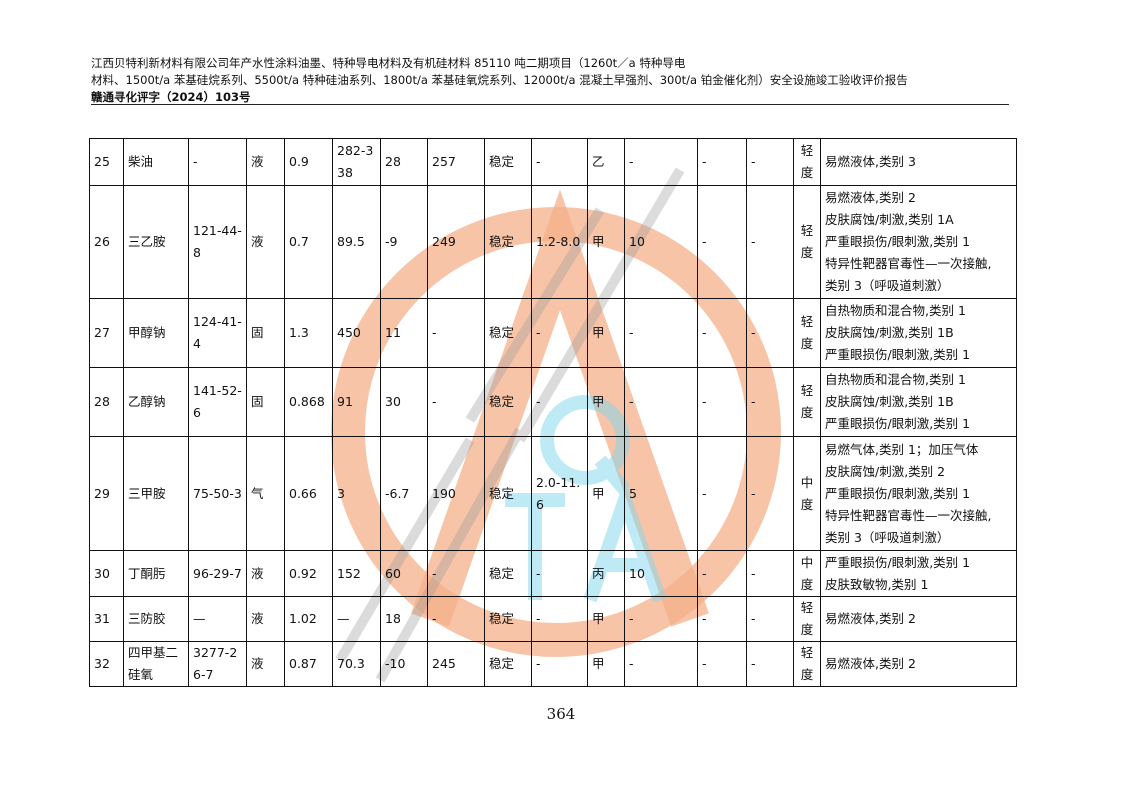 The image size is (1122, 793). I want to click on chemical-name: 四甲基二硅氧, so click(156, 664).